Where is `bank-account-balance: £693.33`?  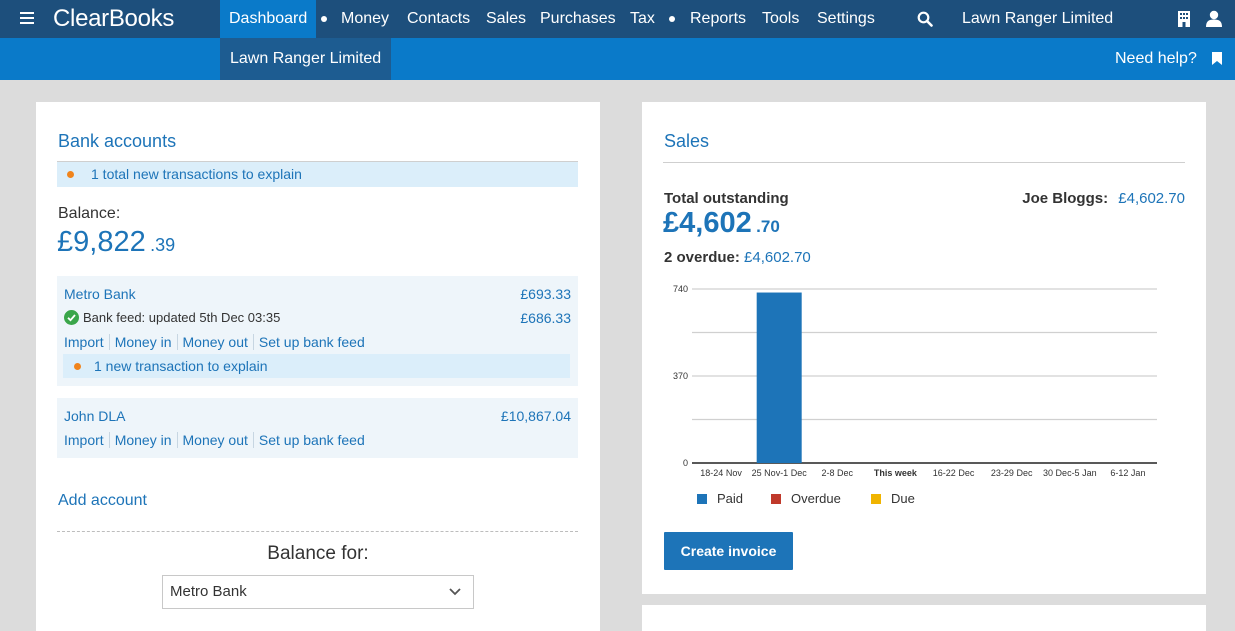 bank-account-balance: £693.33 is located at coordinates (545, 294).